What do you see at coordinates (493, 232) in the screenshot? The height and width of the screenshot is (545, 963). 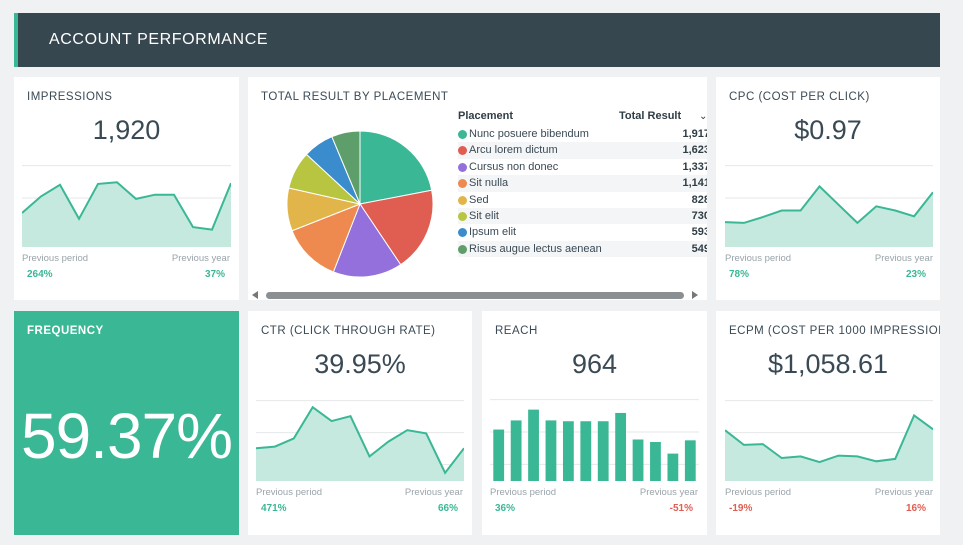 I see `legend-label: Ipsum elit` at bounding box center [493, 232].